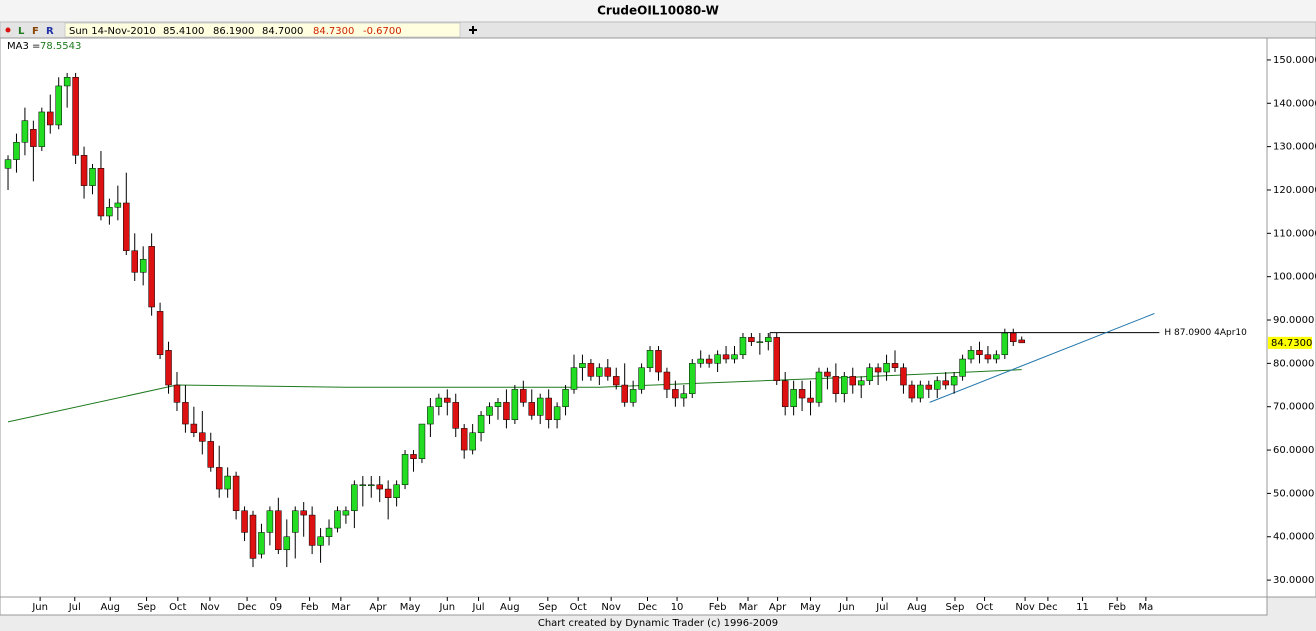 The width and height of the screenshot is (1316, 631). Describe the element at coordinates (677, 607) in the screenshot. I see `x-tick-label: 10` at that location.